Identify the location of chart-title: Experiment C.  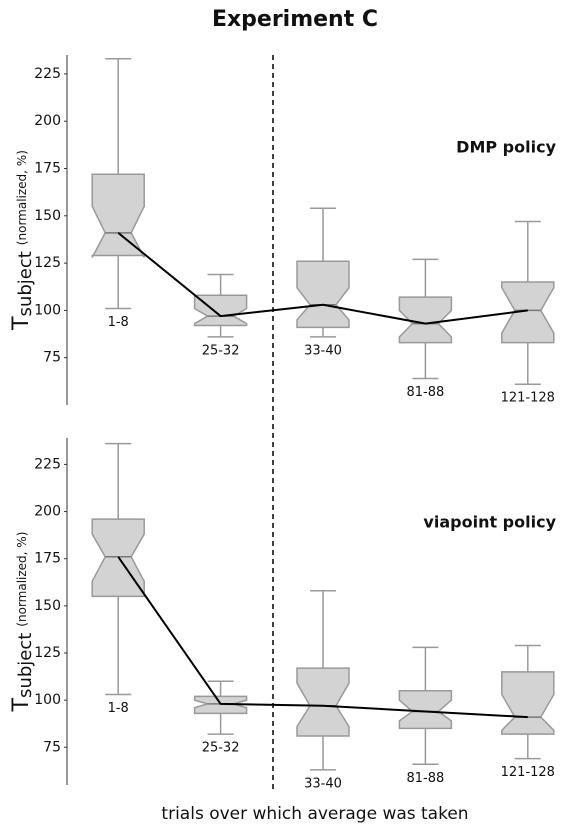
(295, 19).